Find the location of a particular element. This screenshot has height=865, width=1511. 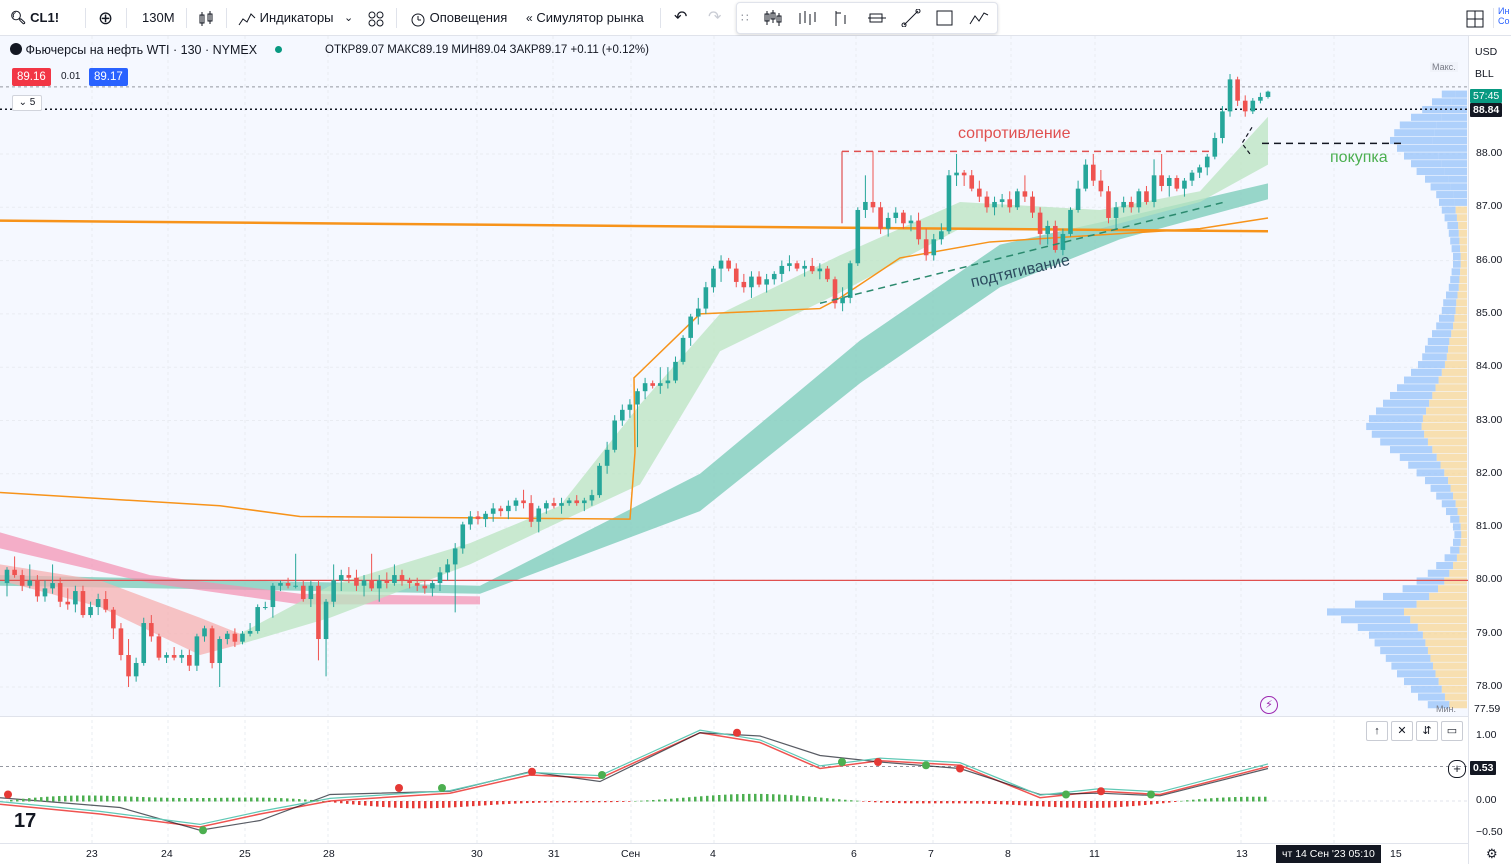

bid-price: 89.16 is located at coordinates (31, 77).